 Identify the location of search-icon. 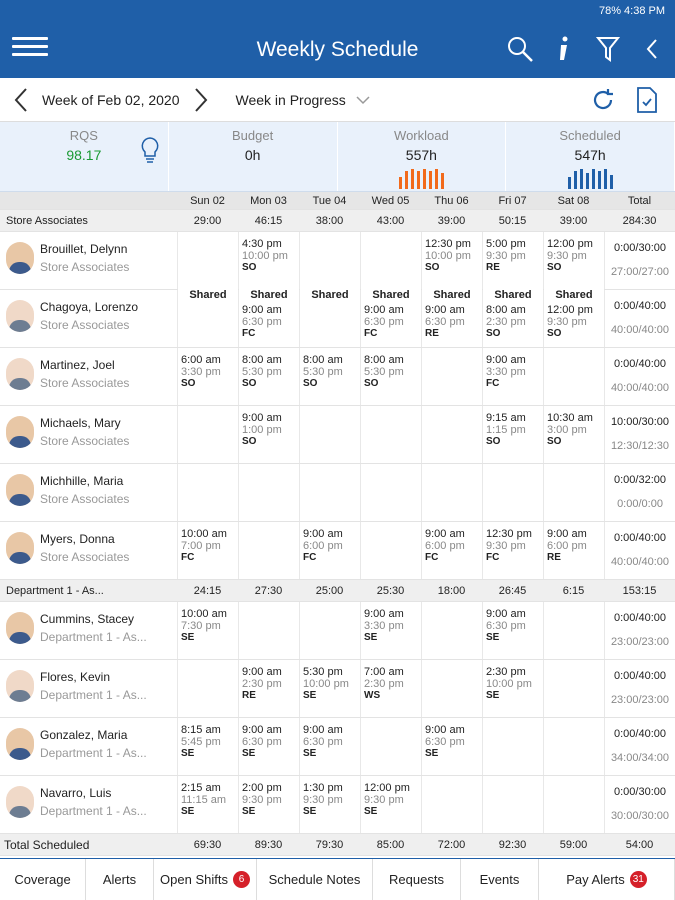
(520, 49).